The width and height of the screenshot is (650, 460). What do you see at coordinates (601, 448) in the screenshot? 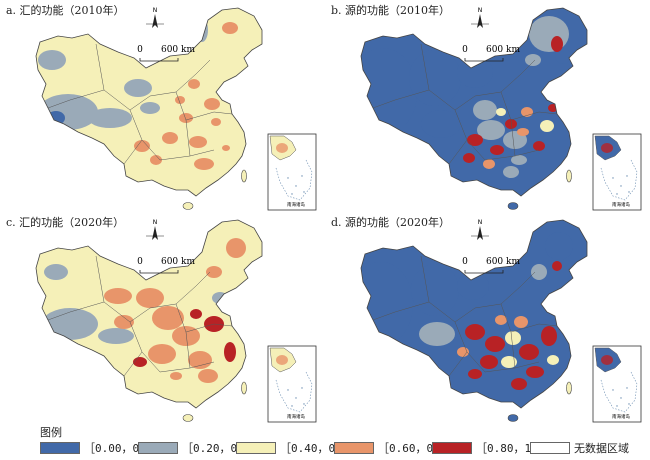
I see `legend-label: 无数据区域` at bounding box center [601, 448].